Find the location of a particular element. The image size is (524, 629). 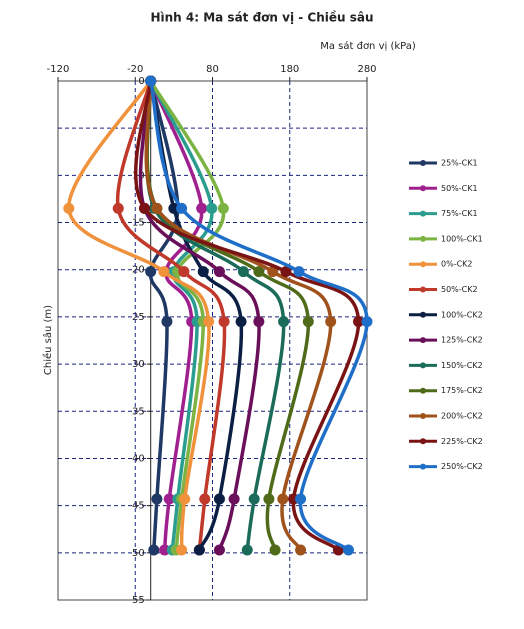

y-tick-label: 40 is located at coordinates (138, 458).